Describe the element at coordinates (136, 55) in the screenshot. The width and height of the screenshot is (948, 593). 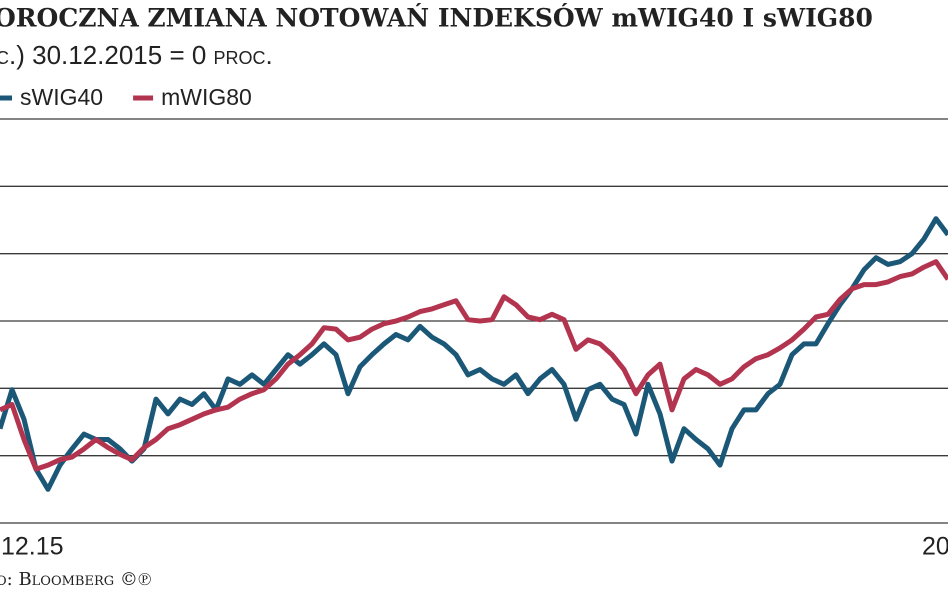
I see `chart-subtitle: c.) 30.12.2015 = 0 proc.` at that location.